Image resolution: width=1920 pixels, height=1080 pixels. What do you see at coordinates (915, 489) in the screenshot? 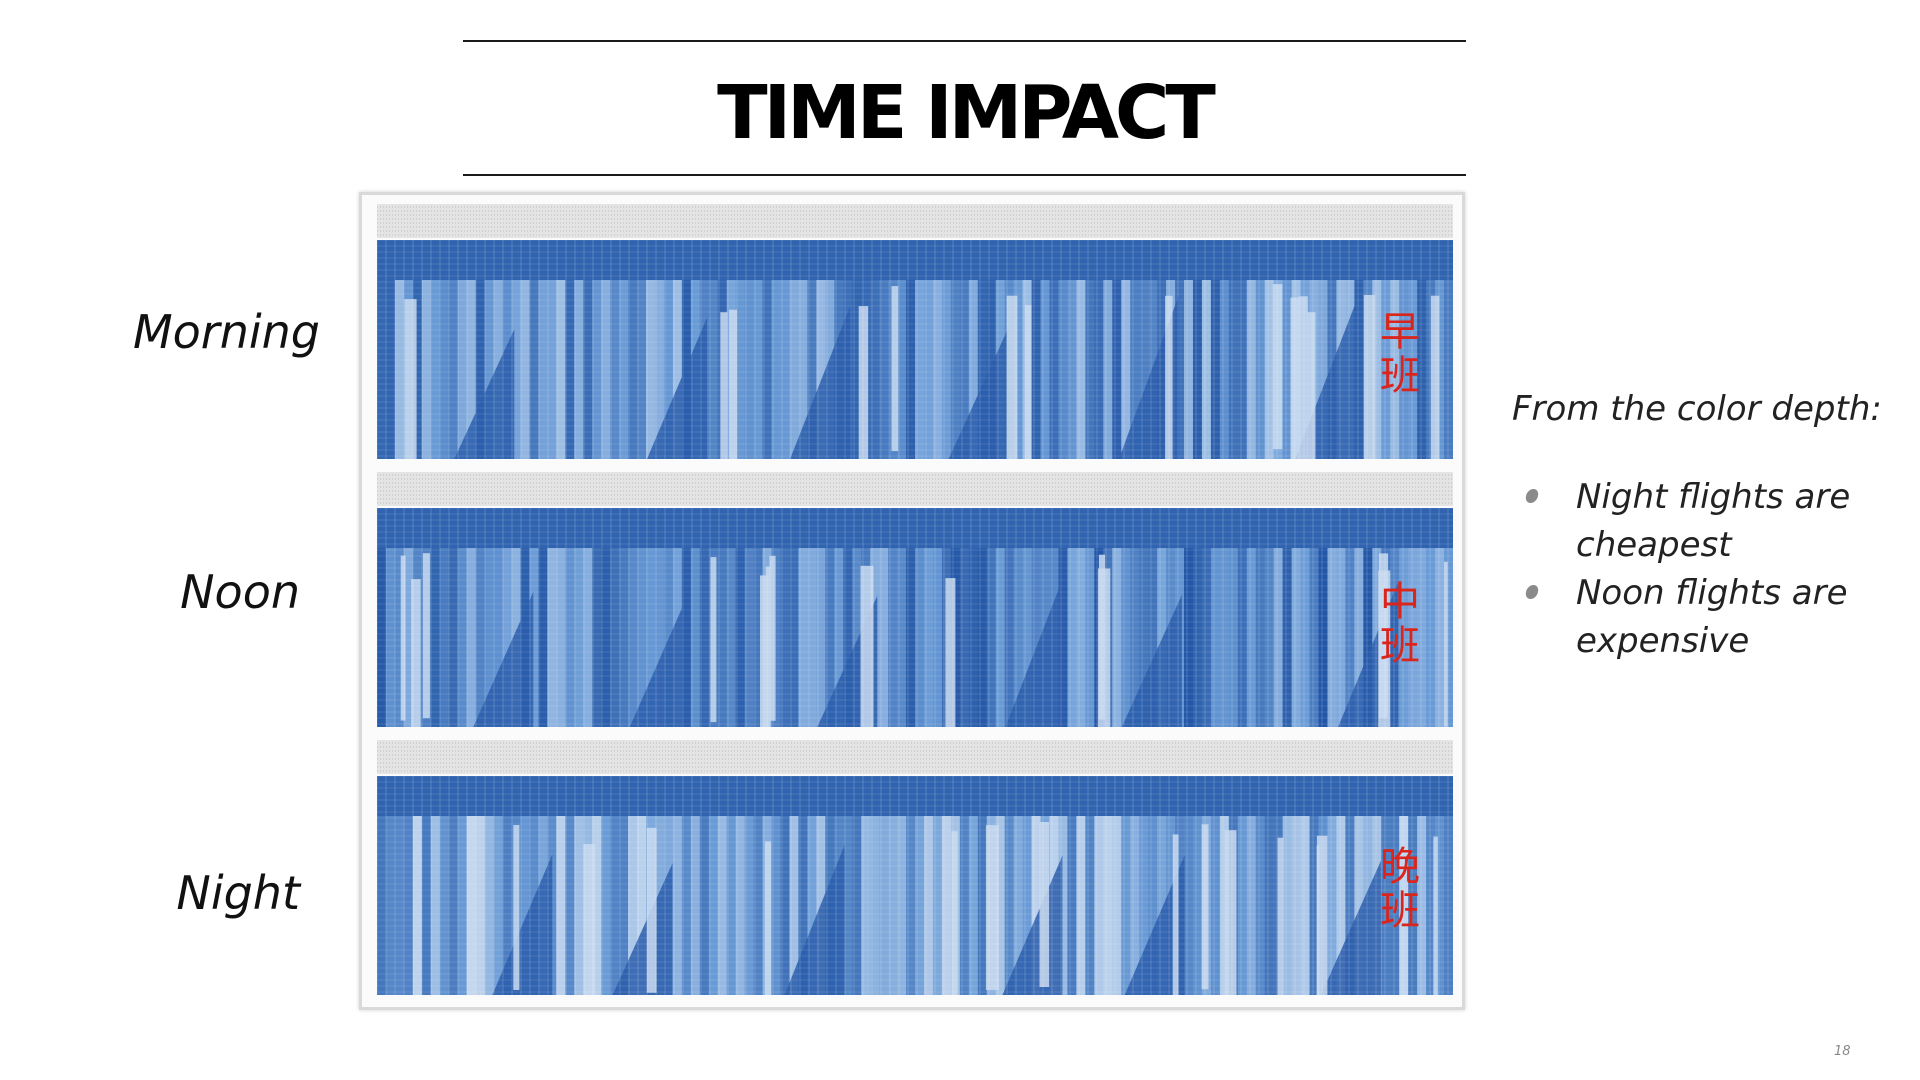
I see `heatmap-header-band` at bounding box center [915, 489].